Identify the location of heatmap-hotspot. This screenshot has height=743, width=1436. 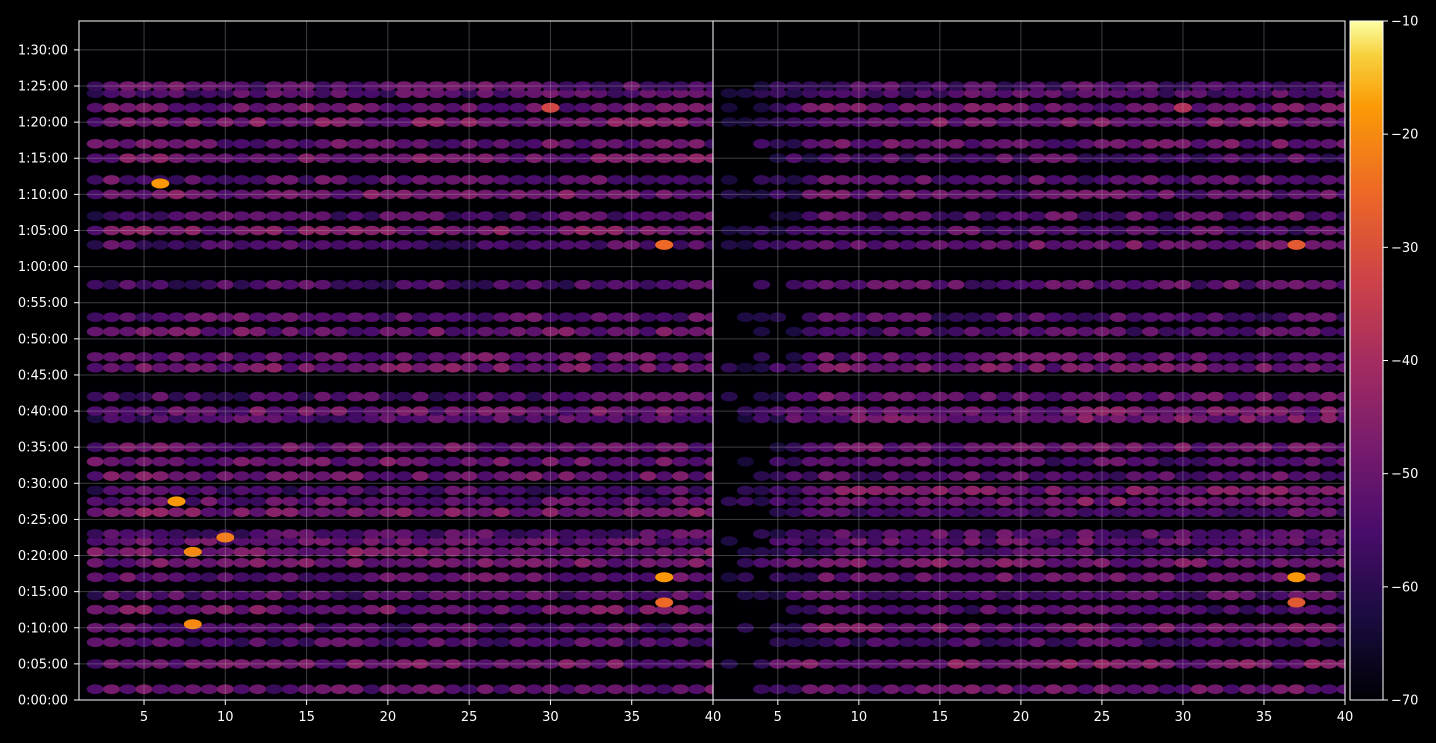
(192, 551).